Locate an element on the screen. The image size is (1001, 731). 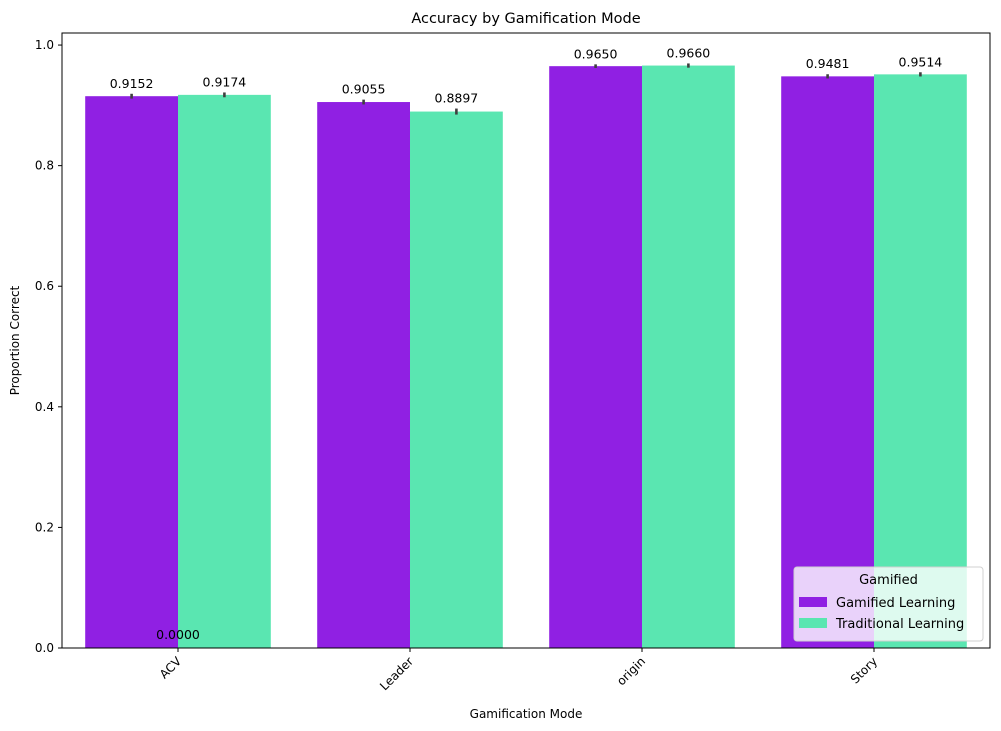
x-axis-title: Gamification Mode is located at coordinates (526, 714).